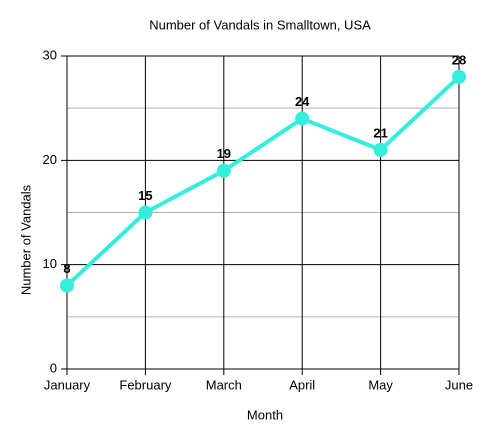 The width and height of the screenshot is (501, 433). What do you see at coordinates (224, 384) in the screenshot?
I see `x-tick-label: March` at bounding box center [224, 384].